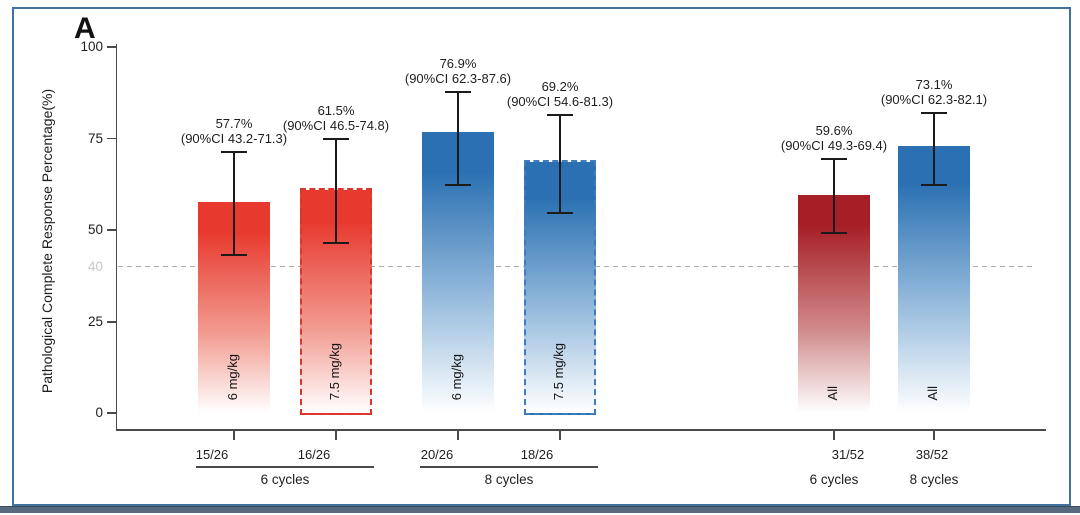 The width and height of the screenshot is (1080, 515). I want to click on bar-6-fill, so click(934, 279).